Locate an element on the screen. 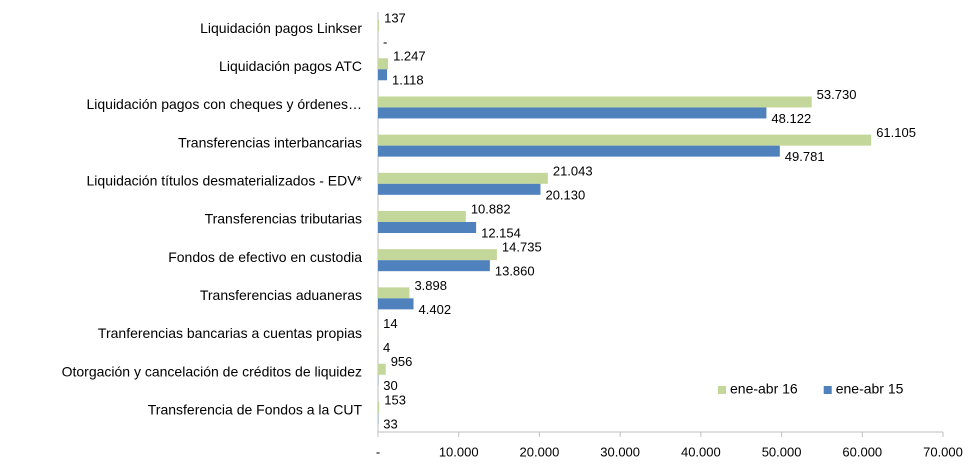 This screenshot has width=976, height=468. x-tick-label: 70.000 is located at coordinates (943, 451).